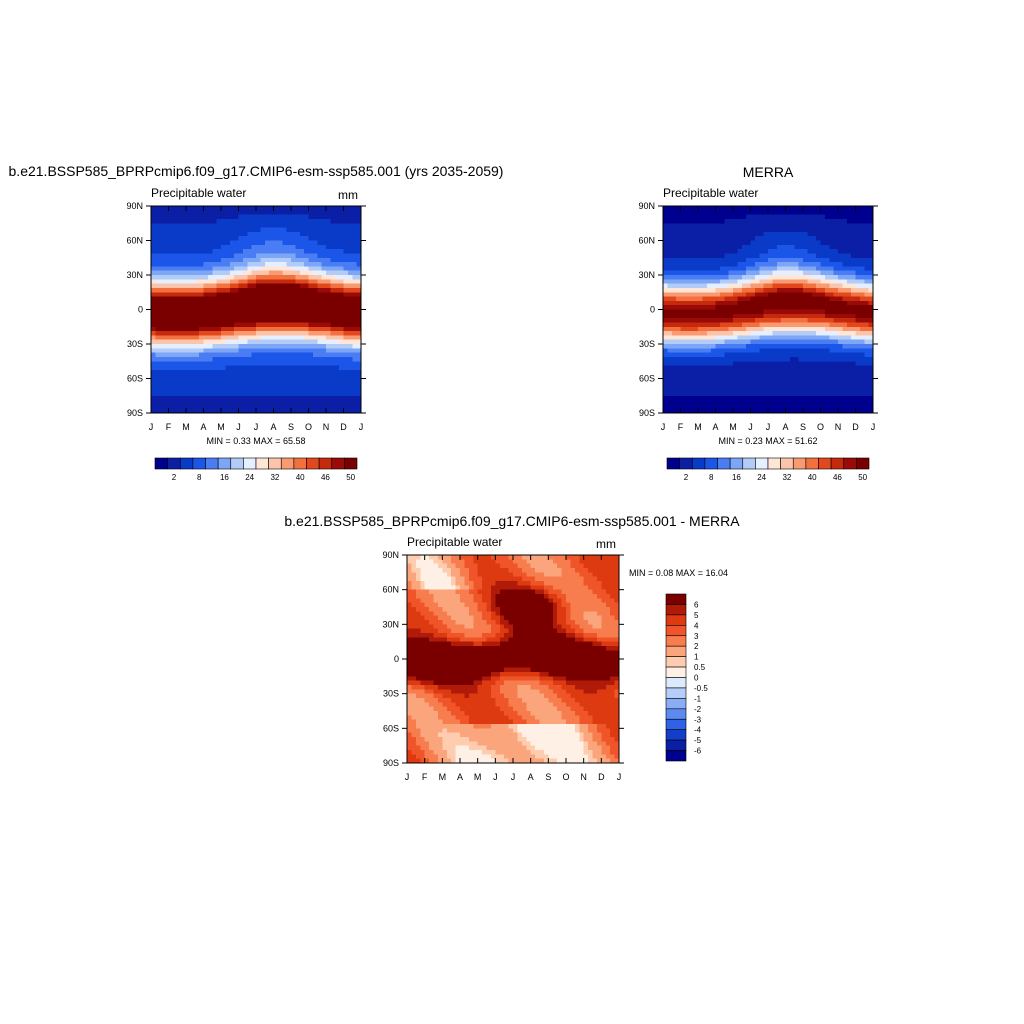 This screenshot has height=1024, width=1024. I want to click on units-label: mm, so click(606, 544).